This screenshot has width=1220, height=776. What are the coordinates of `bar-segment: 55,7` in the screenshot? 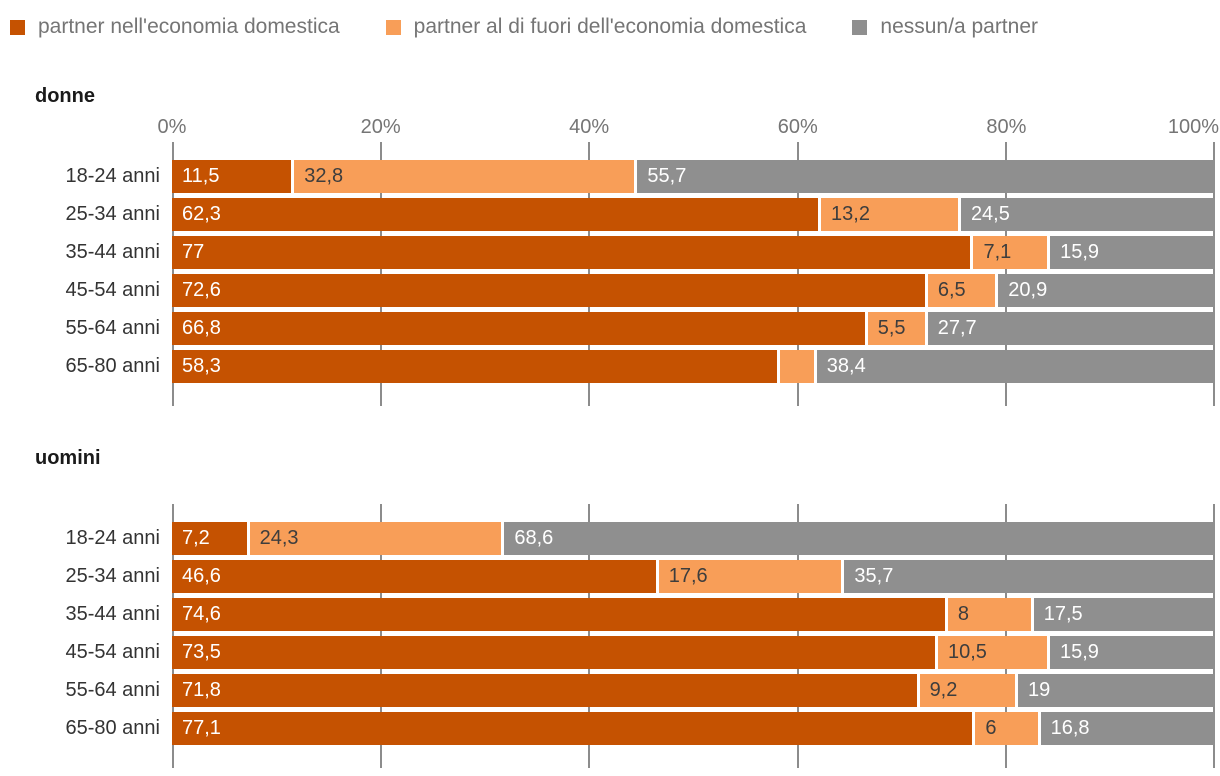 It's located at (926, 176).